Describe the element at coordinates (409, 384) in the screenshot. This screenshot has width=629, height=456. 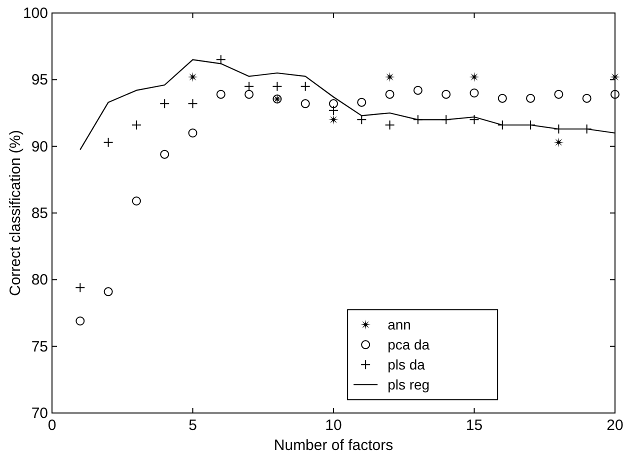
I see `legend-label: pls reg` at that location.